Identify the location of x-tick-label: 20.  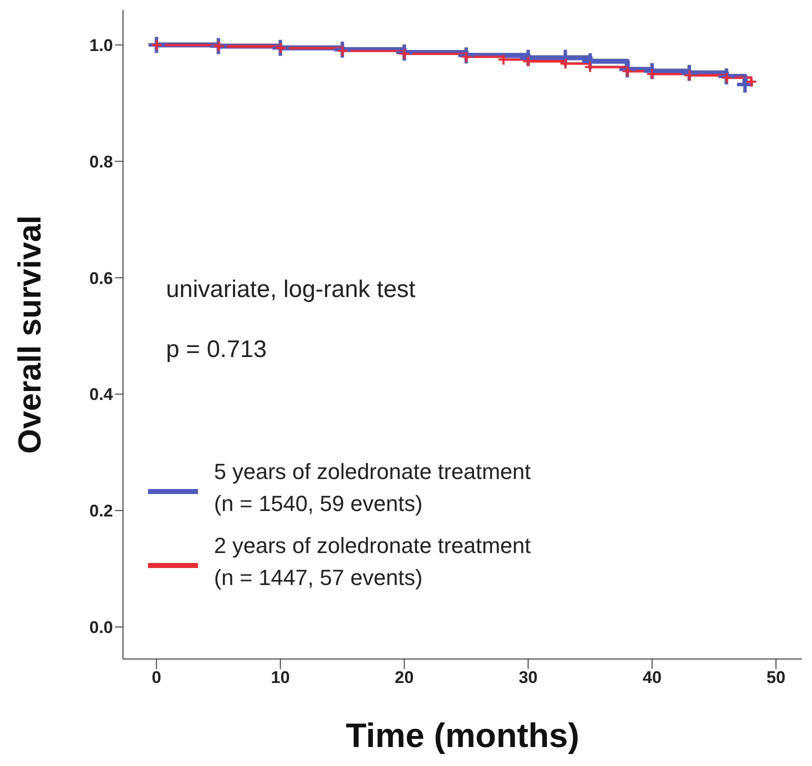
(404, 678).